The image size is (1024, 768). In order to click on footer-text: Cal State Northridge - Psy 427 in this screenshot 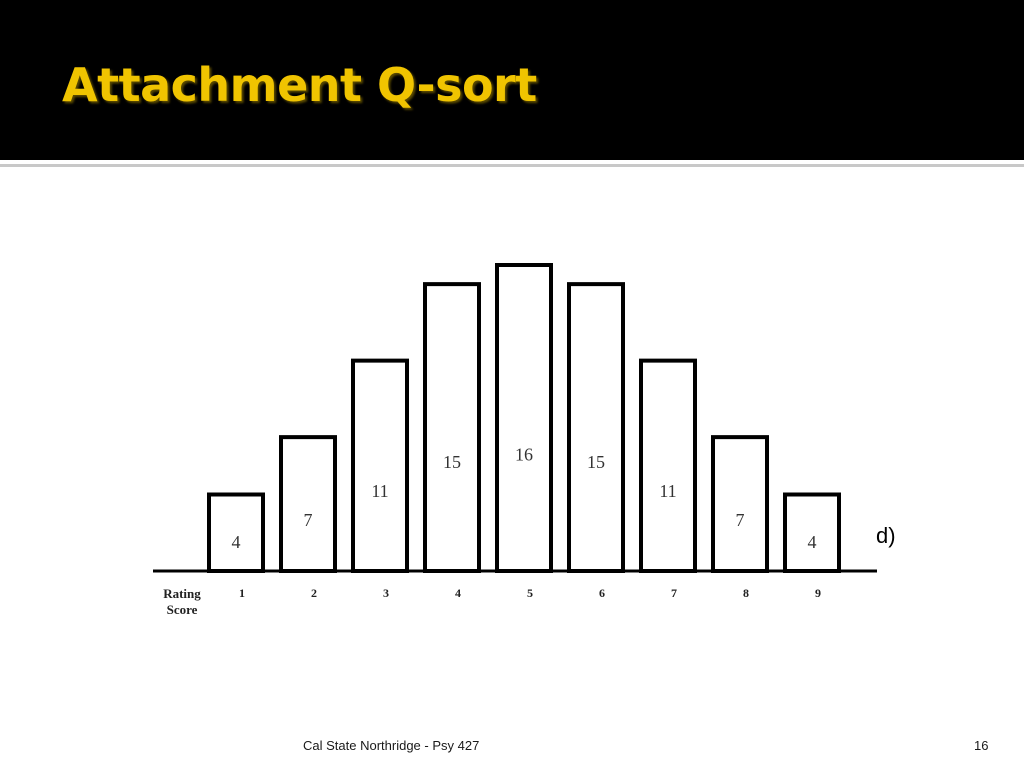, I will do `click(391, 745)`.